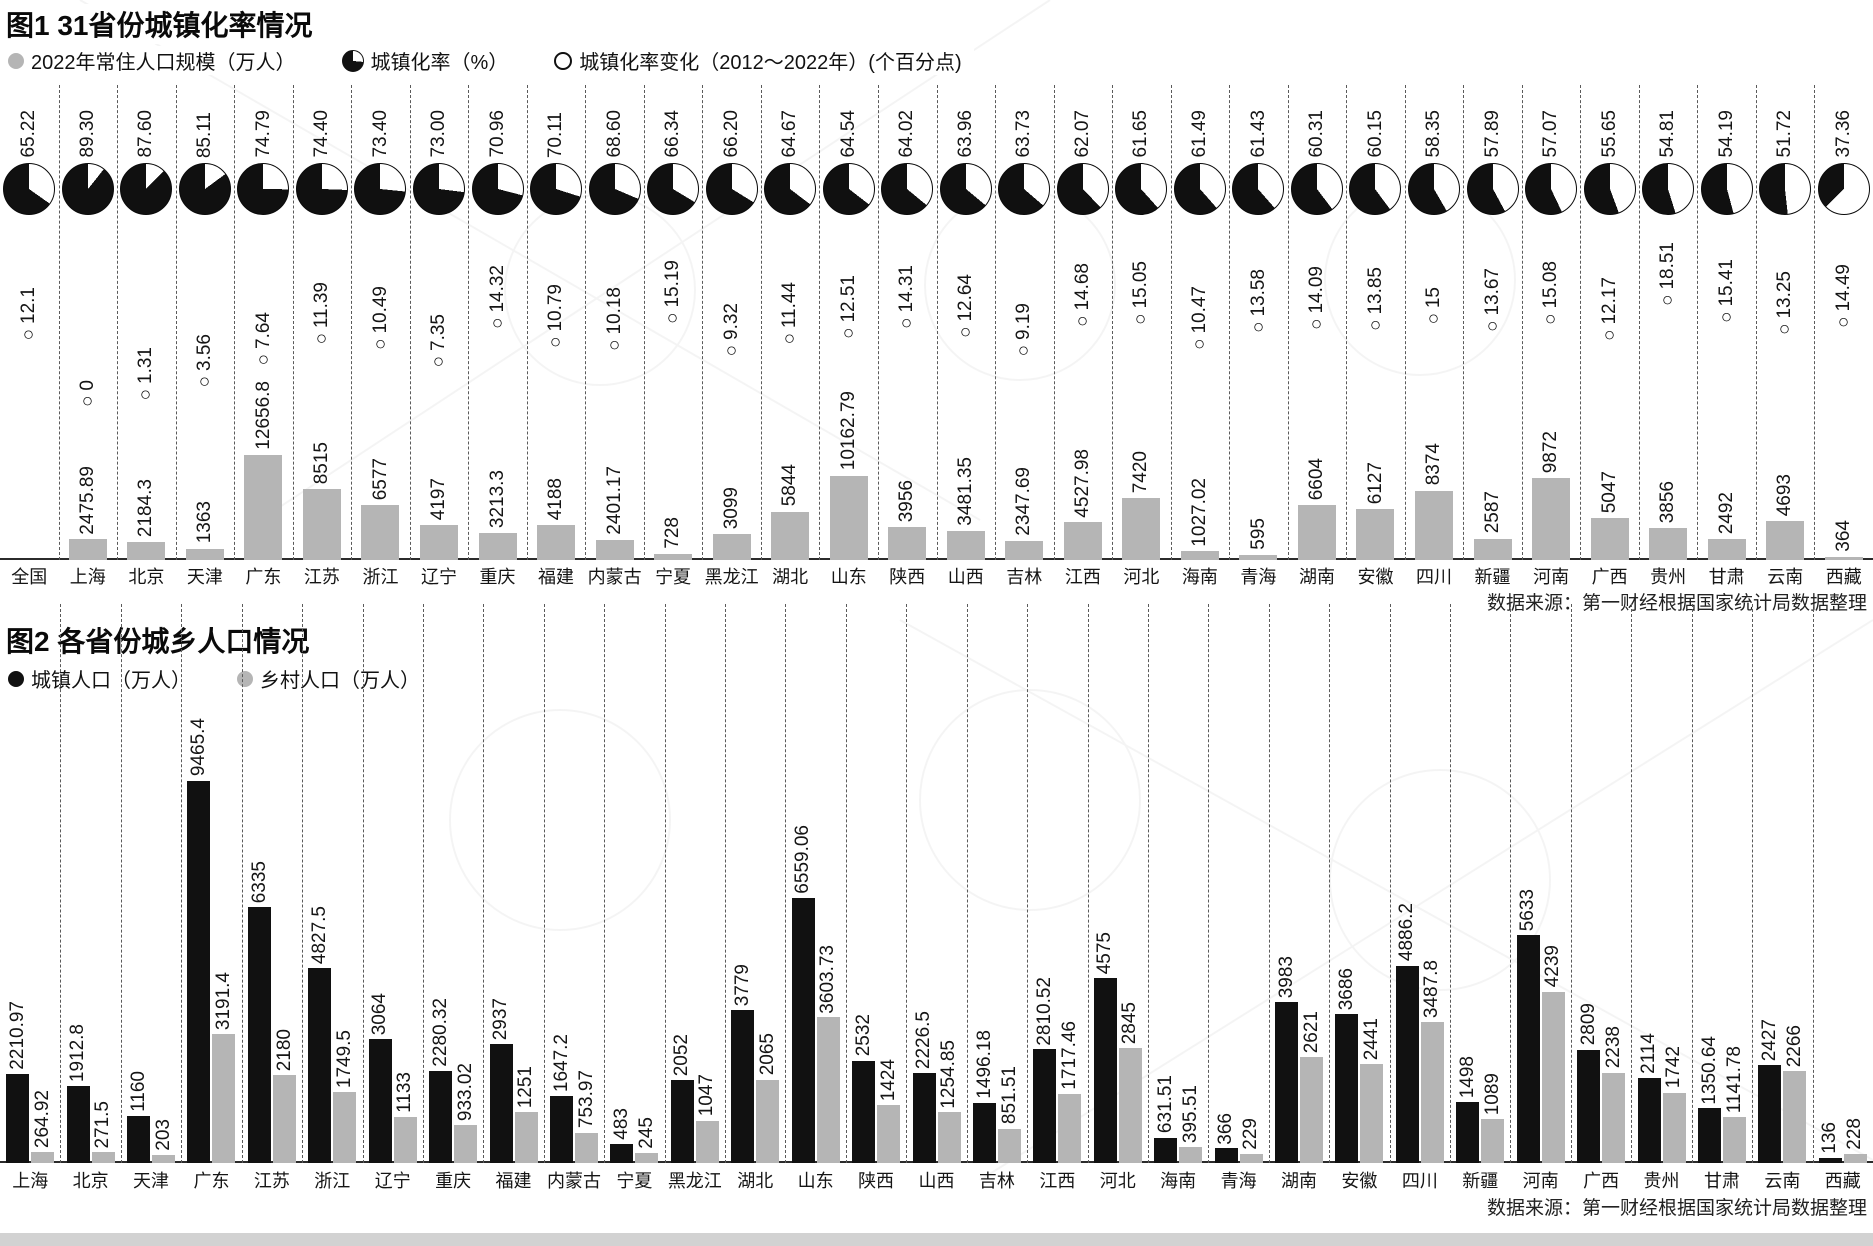  I want to click on rate-label: 60.31, so click(1317, 134).